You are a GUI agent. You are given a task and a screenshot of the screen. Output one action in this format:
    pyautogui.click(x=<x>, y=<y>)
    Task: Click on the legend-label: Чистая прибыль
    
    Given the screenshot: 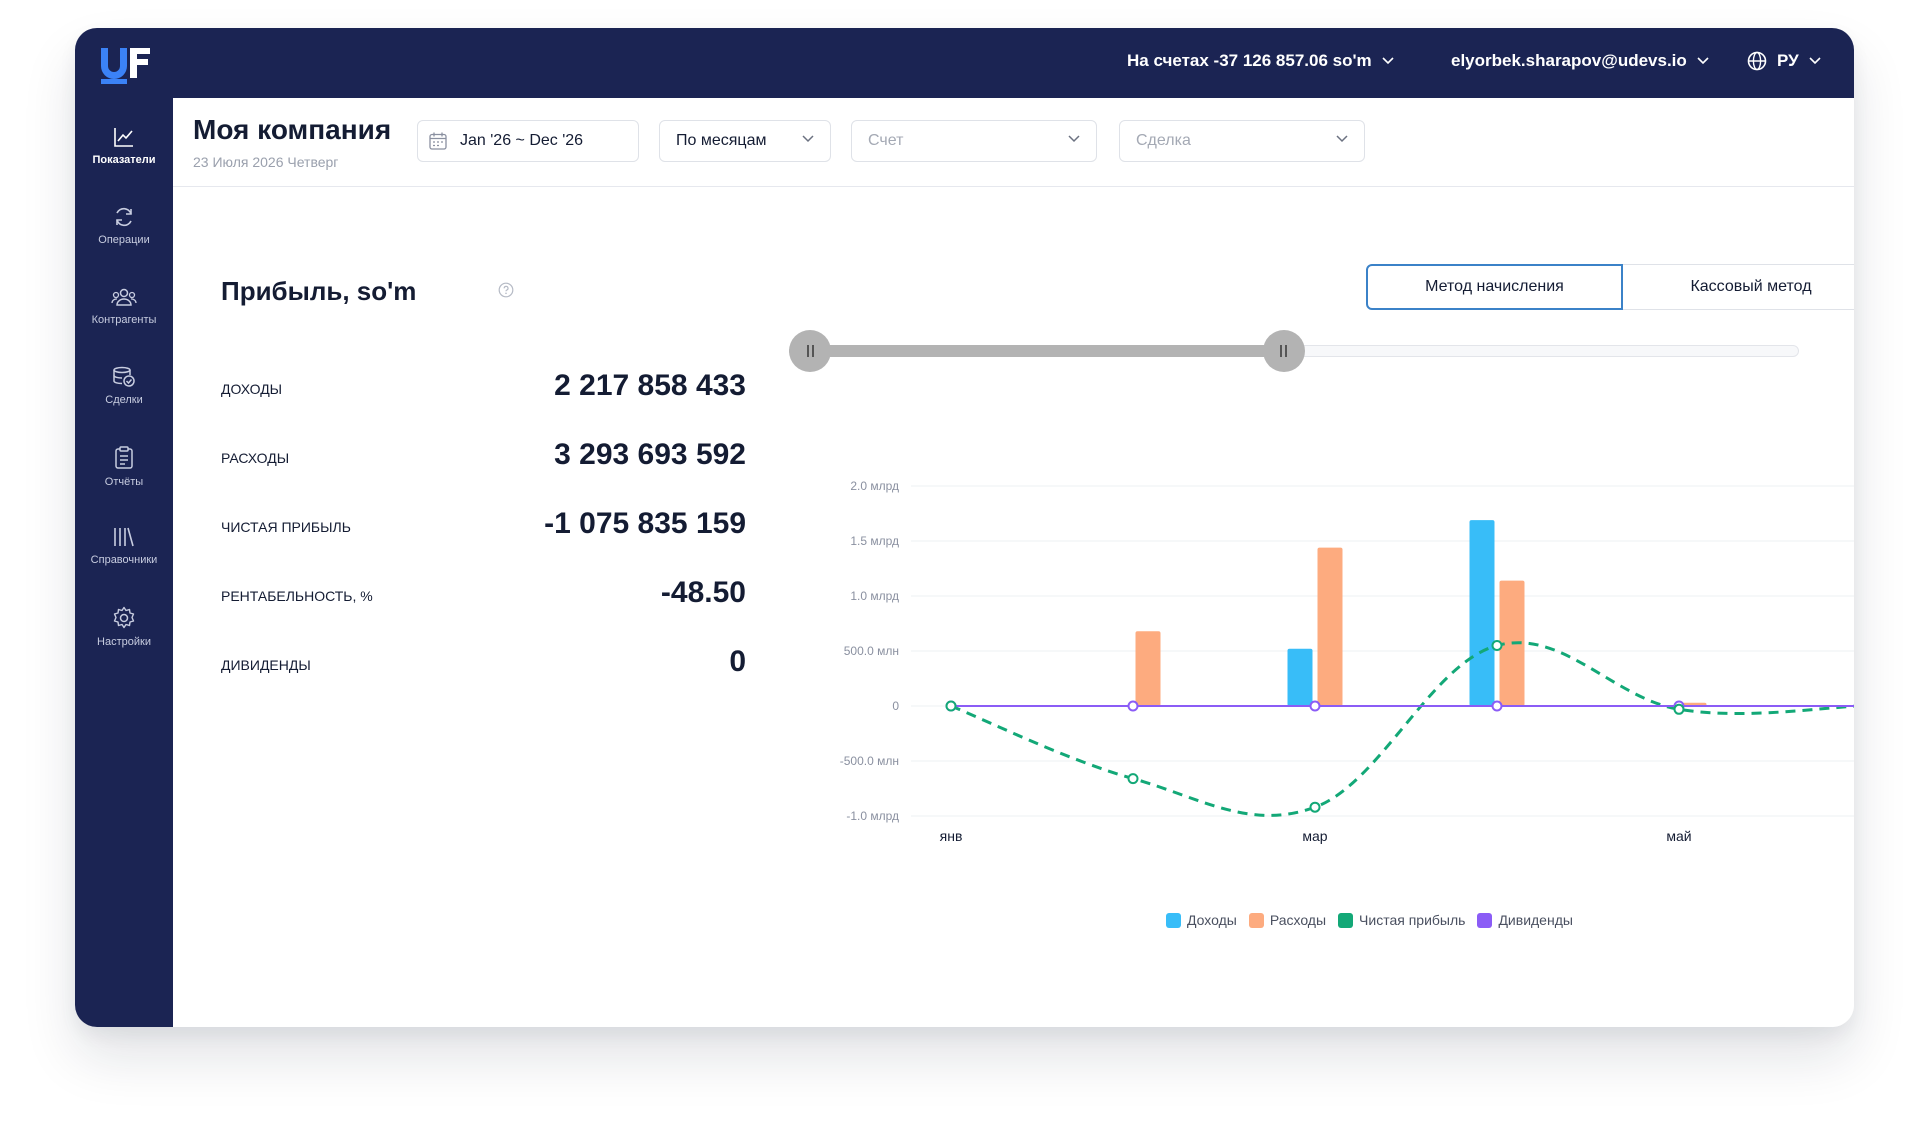 What is the action you would take?
    pyautogui.click(x=1412, y=920)
    